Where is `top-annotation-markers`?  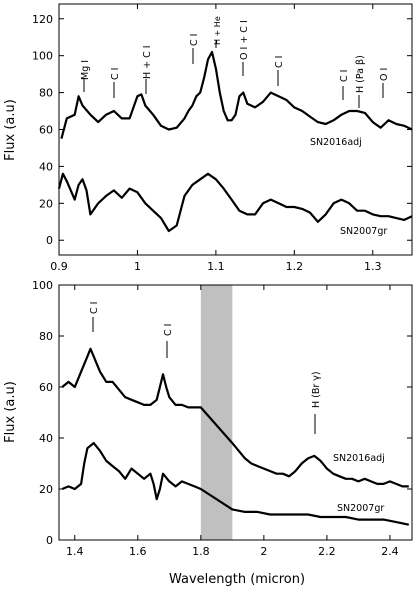
top-annotation-markers is located at coordinates (233, 74).